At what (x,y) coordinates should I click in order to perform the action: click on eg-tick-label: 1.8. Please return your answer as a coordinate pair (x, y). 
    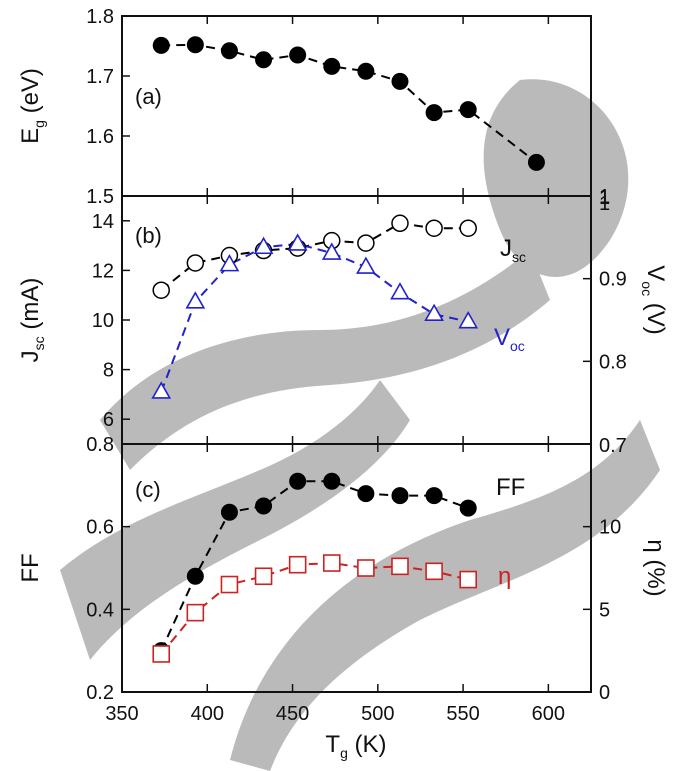
    Looking at the image, I should click on (100, 17).